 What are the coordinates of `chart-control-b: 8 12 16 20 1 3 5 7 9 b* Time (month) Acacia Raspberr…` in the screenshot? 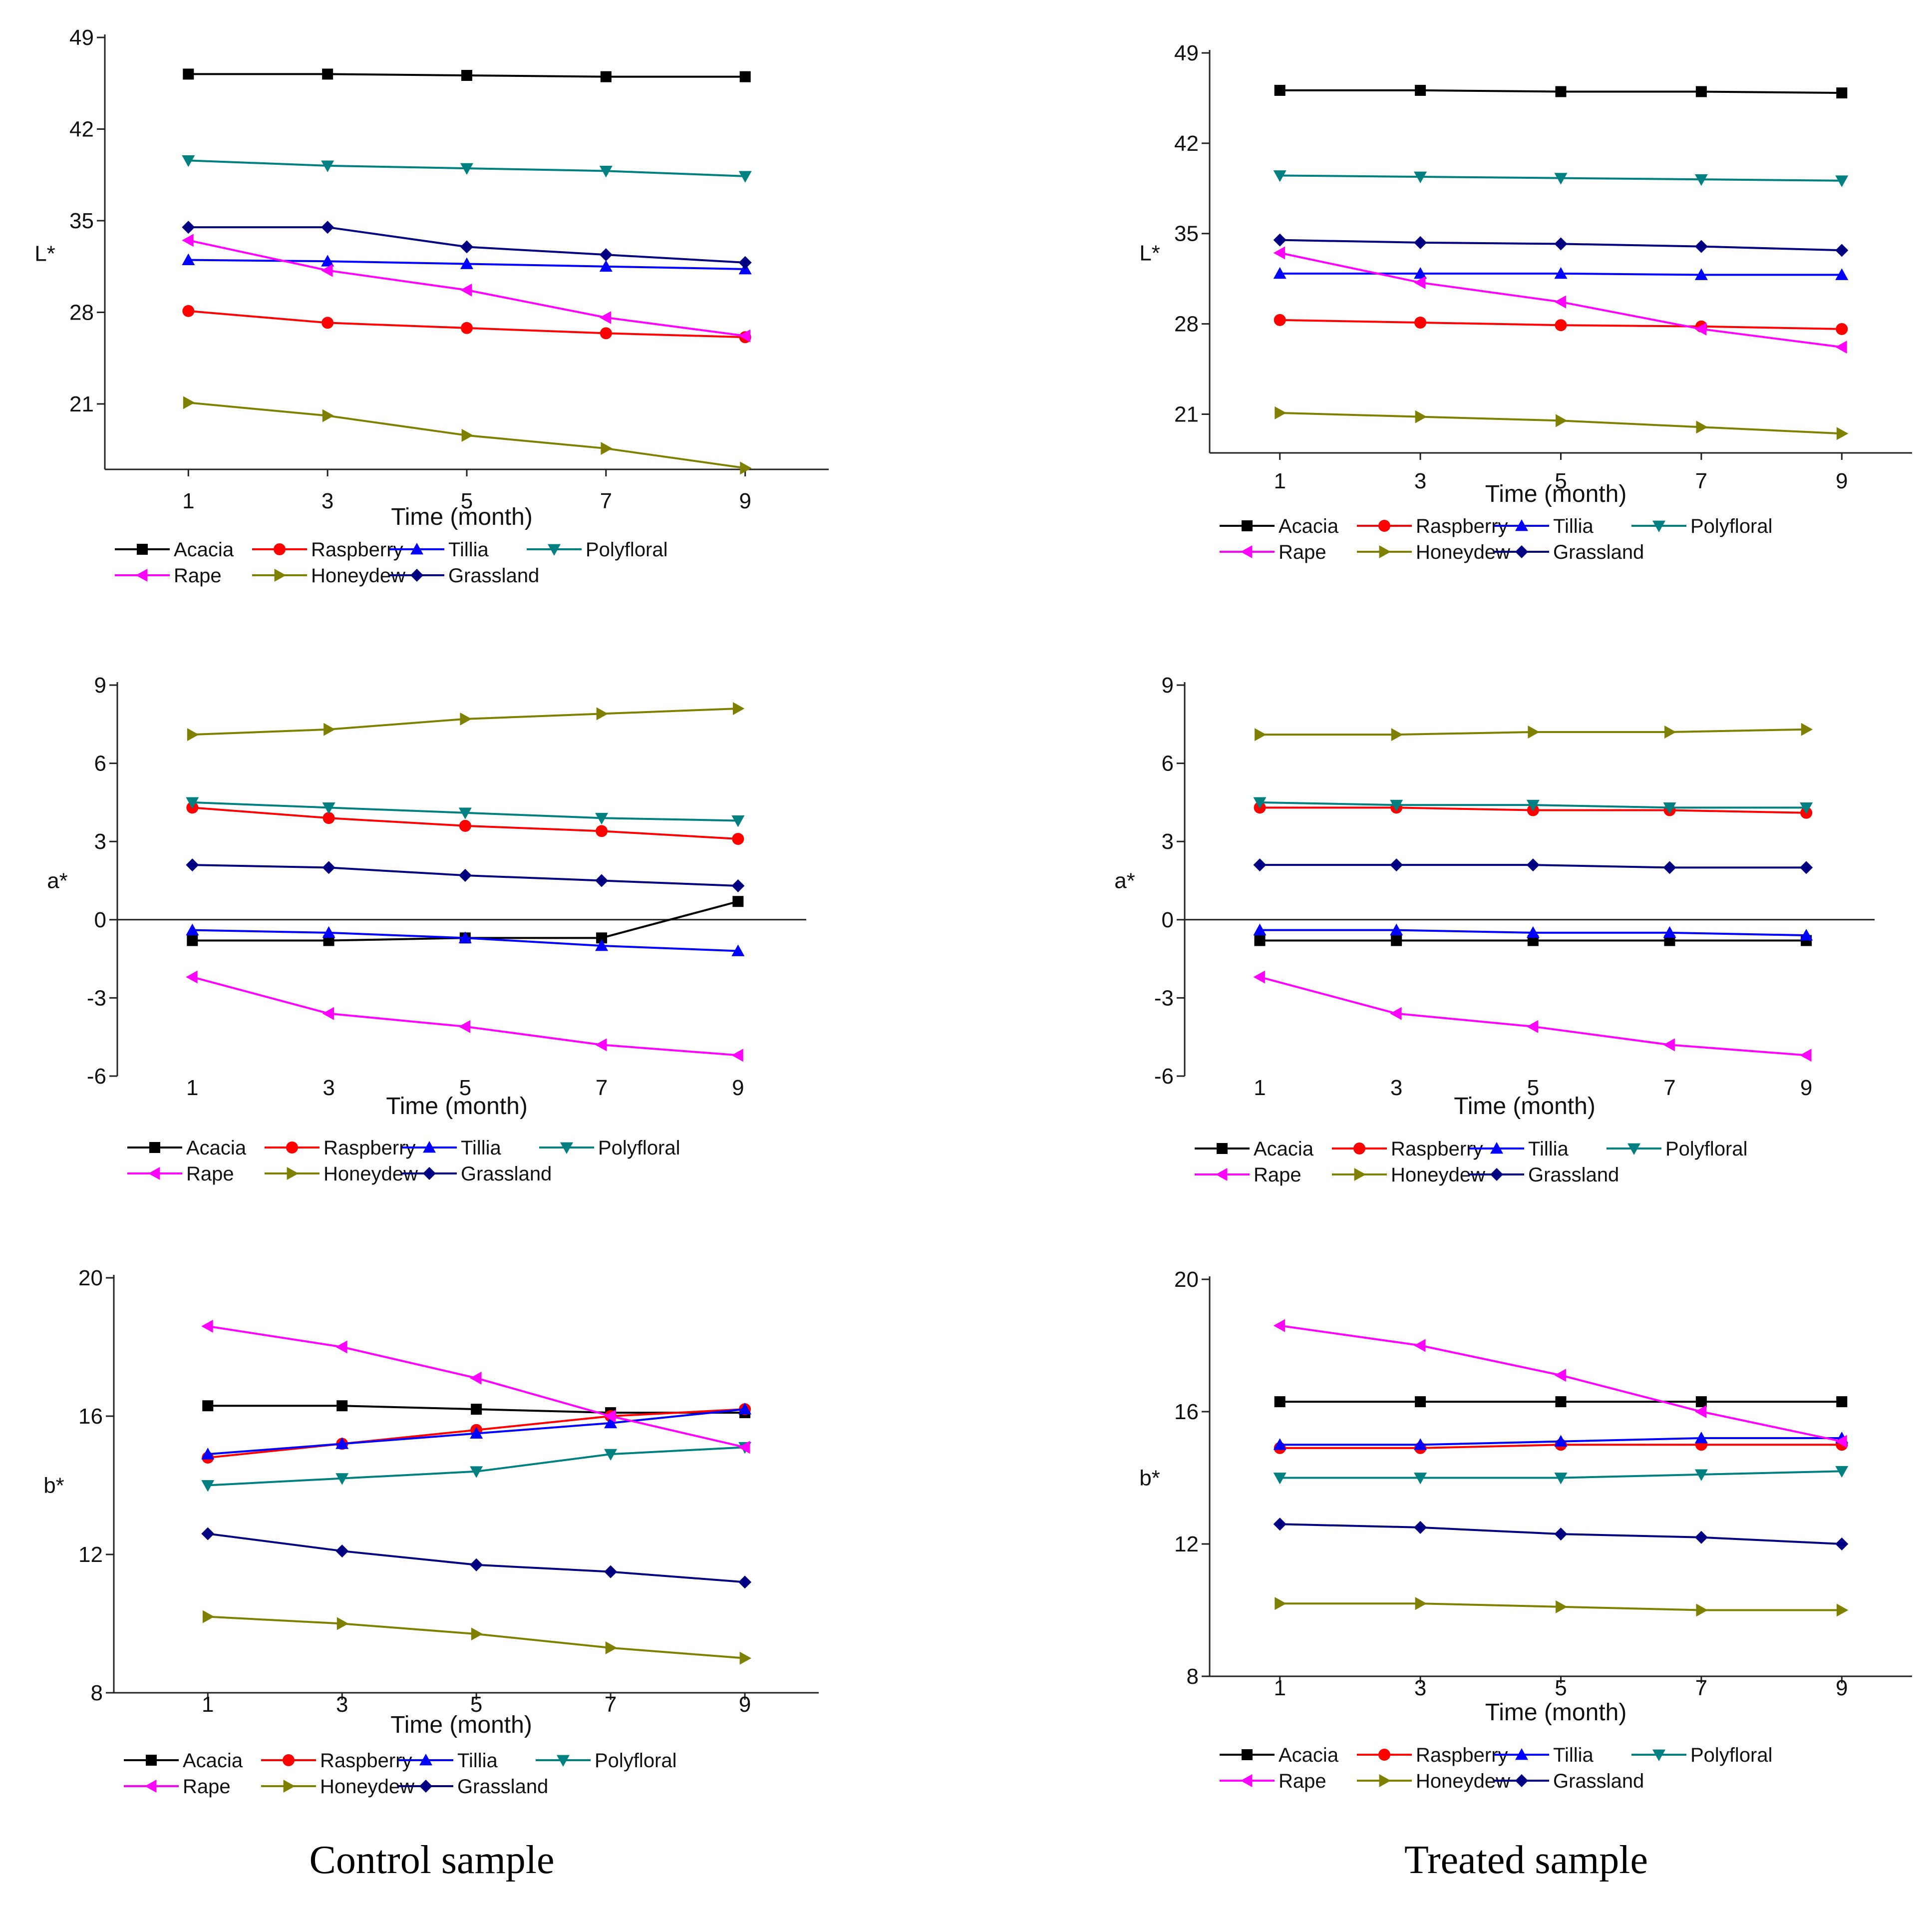 It's located at (431, 1532).